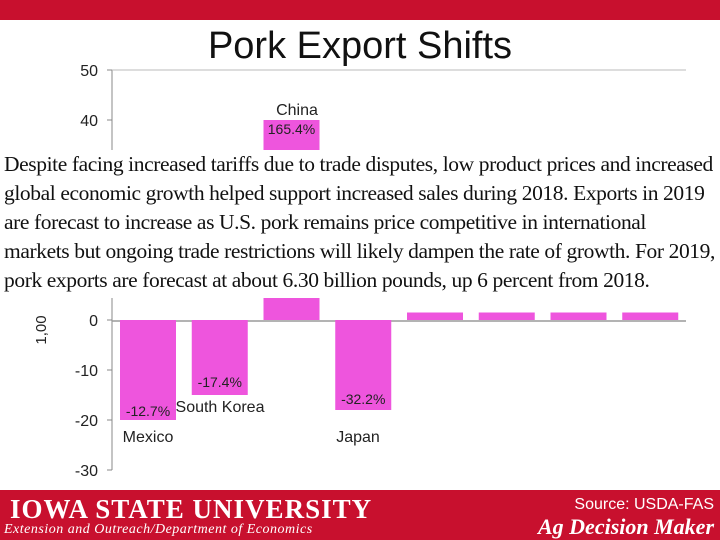  Describe the element at coordinates (148, 437) in the screenshot. I see `category-label-mexico: Mexico` at that location.